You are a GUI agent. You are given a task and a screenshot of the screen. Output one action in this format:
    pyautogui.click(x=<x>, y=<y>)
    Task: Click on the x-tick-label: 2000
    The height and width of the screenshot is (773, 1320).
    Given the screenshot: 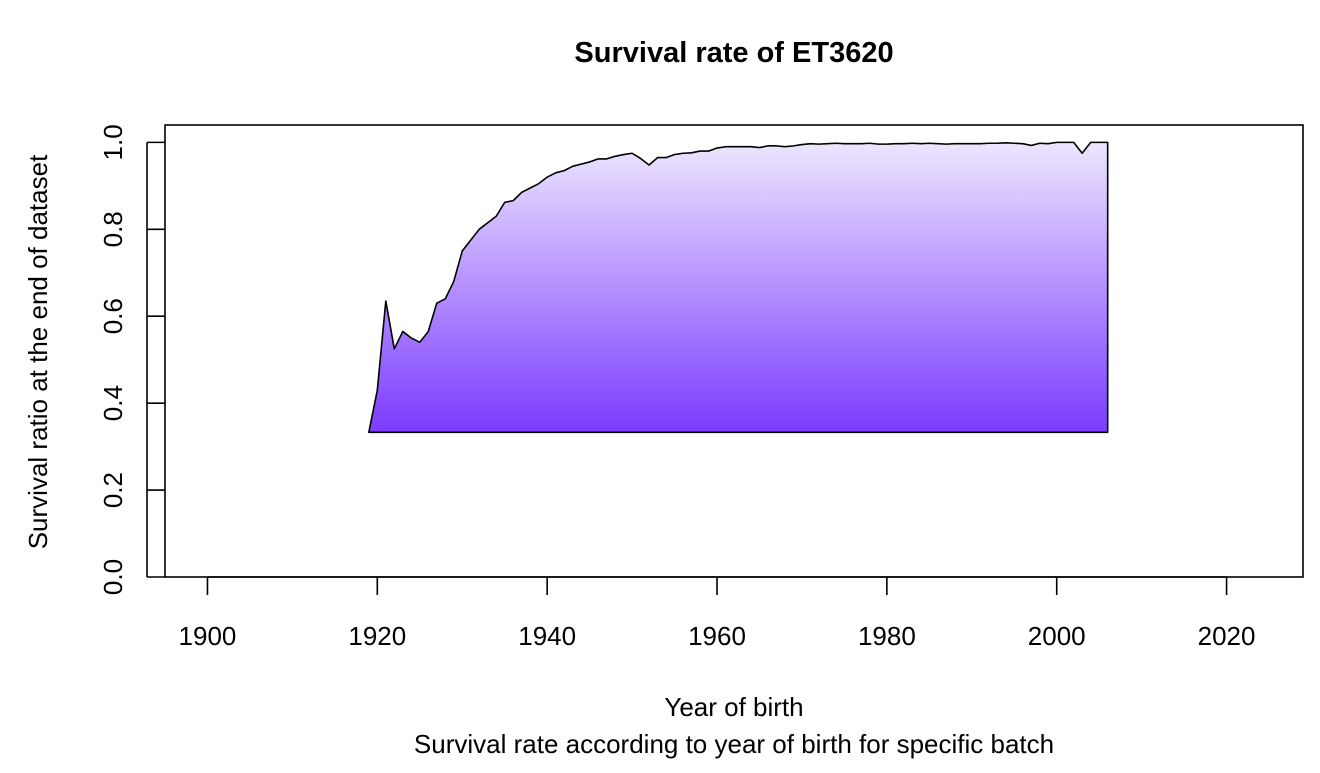 What is the action you would take?
    pyautogui.click(x=1057, y=636)
    